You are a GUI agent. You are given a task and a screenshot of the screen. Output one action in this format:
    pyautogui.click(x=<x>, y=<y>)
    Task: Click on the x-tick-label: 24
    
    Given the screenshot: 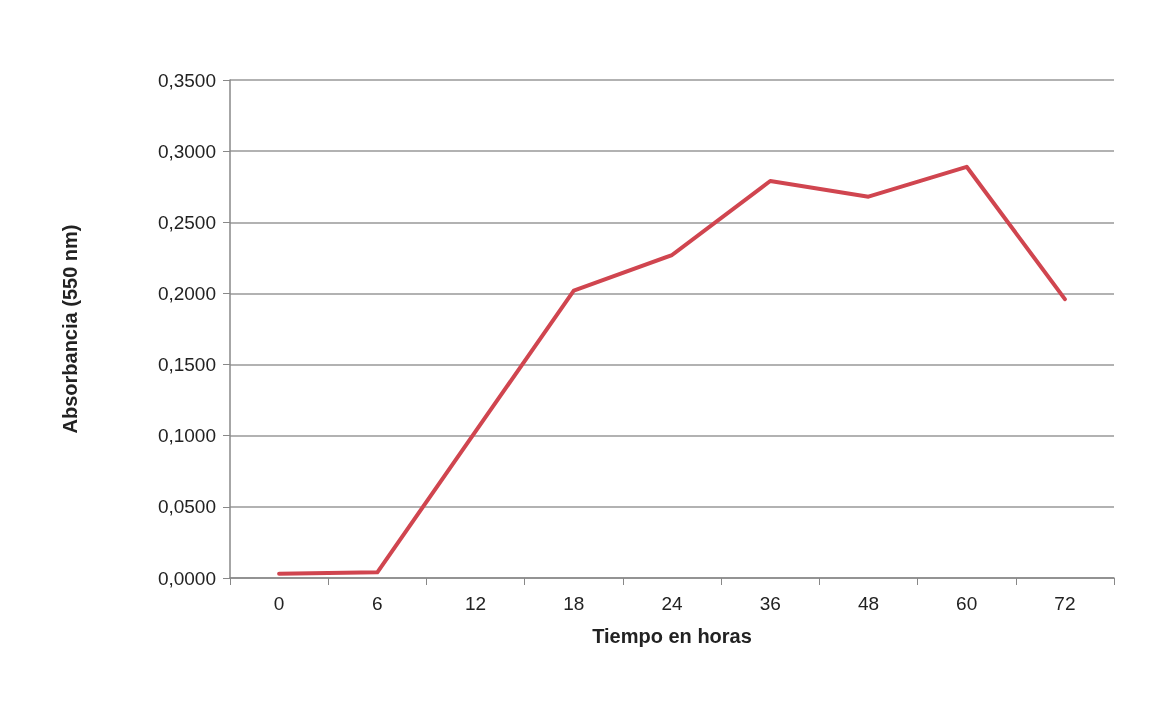 What is the action you would take?
    pyautogui.click(x=672, y=603)
    